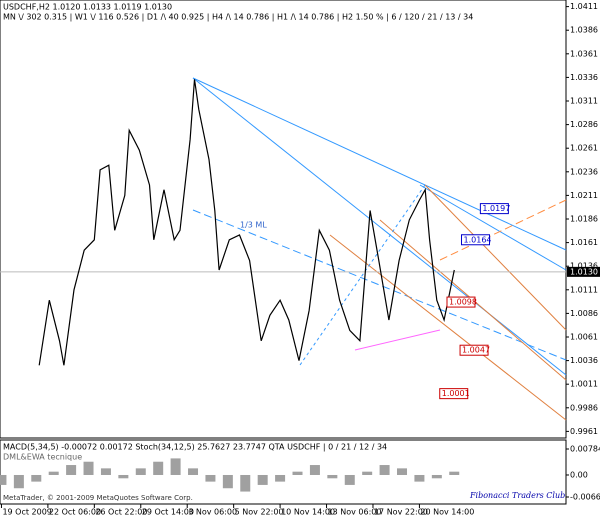  I want to click on y-tick-label: 1.0311, so click(584, 101).